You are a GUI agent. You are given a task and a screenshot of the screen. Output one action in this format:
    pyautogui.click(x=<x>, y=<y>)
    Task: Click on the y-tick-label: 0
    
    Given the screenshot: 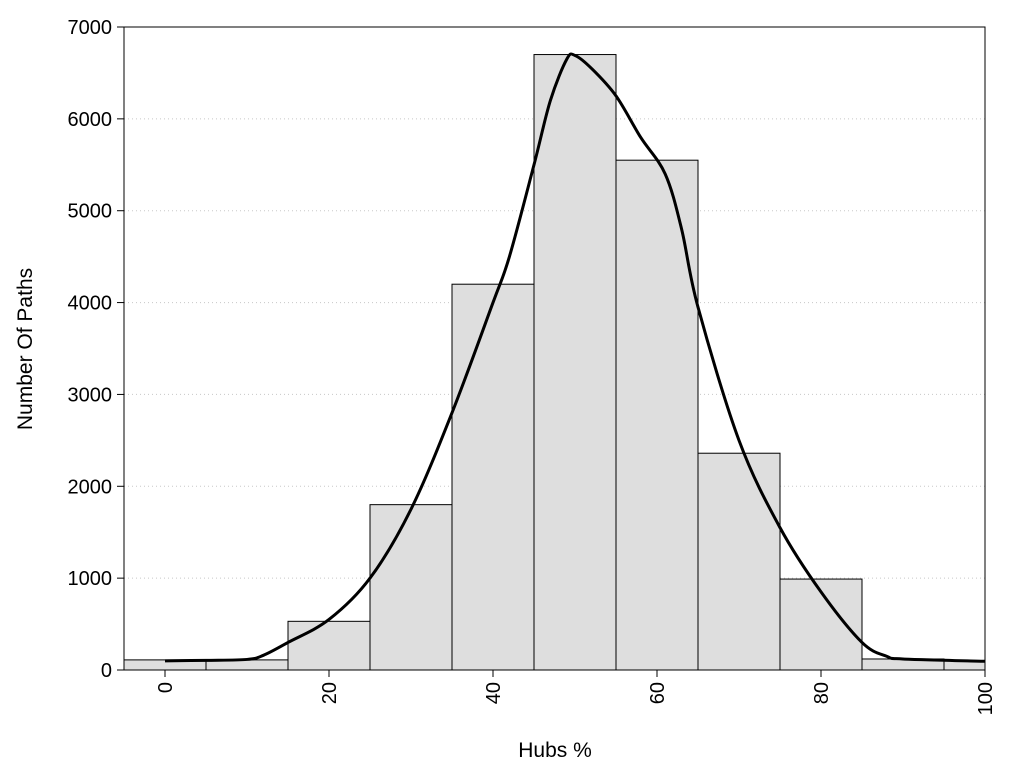 What is the action you would take?
    pyautogui.click(x=106, y=671)
    